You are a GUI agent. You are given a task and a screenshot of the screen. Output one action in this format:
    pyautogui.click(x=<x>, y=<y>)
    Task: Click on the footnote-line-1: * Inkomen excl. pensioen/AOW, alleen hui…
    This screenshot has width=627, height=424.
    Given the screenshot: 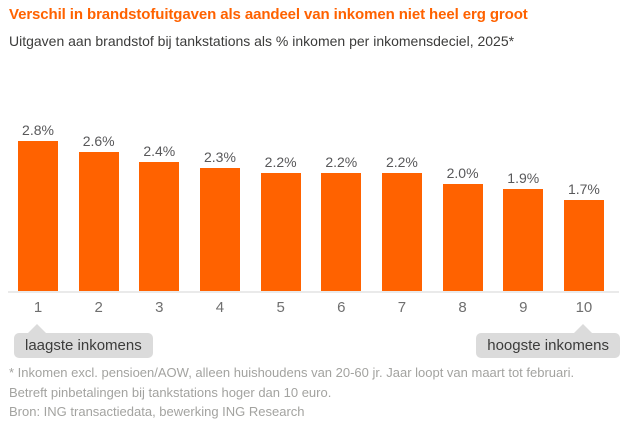 What is the action you would take?
    pyautogui.click(x=292, y=372)
    